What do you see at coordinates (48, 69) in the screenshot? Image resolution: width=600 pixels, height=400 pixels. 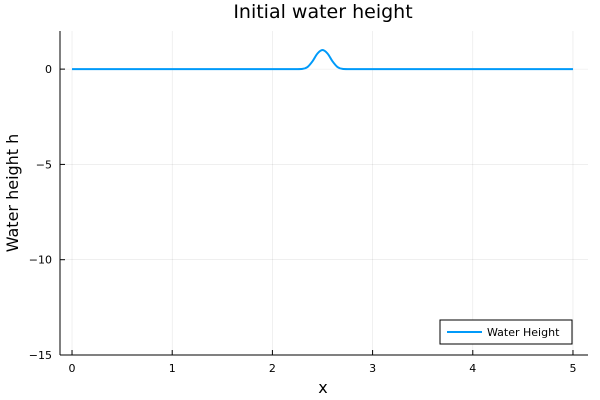 I see `y-tick-label: 0` at bounding box center [48, 69].